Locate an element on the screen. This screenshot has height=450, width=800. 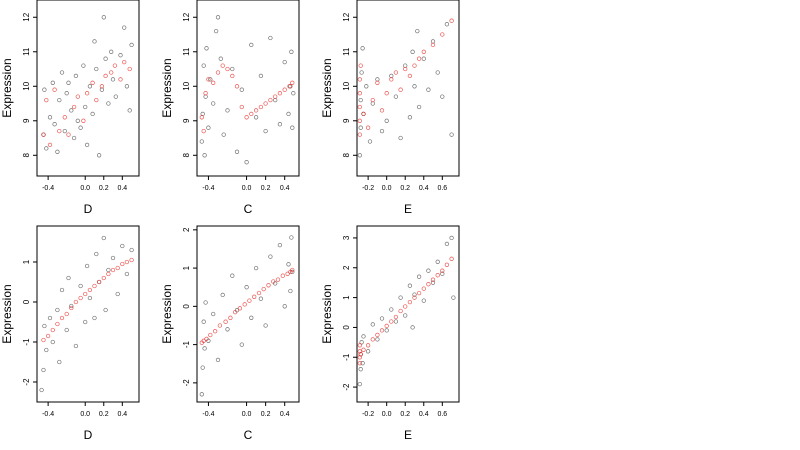
x-tick-label: 0.4 is located at coordinates (122, 188).